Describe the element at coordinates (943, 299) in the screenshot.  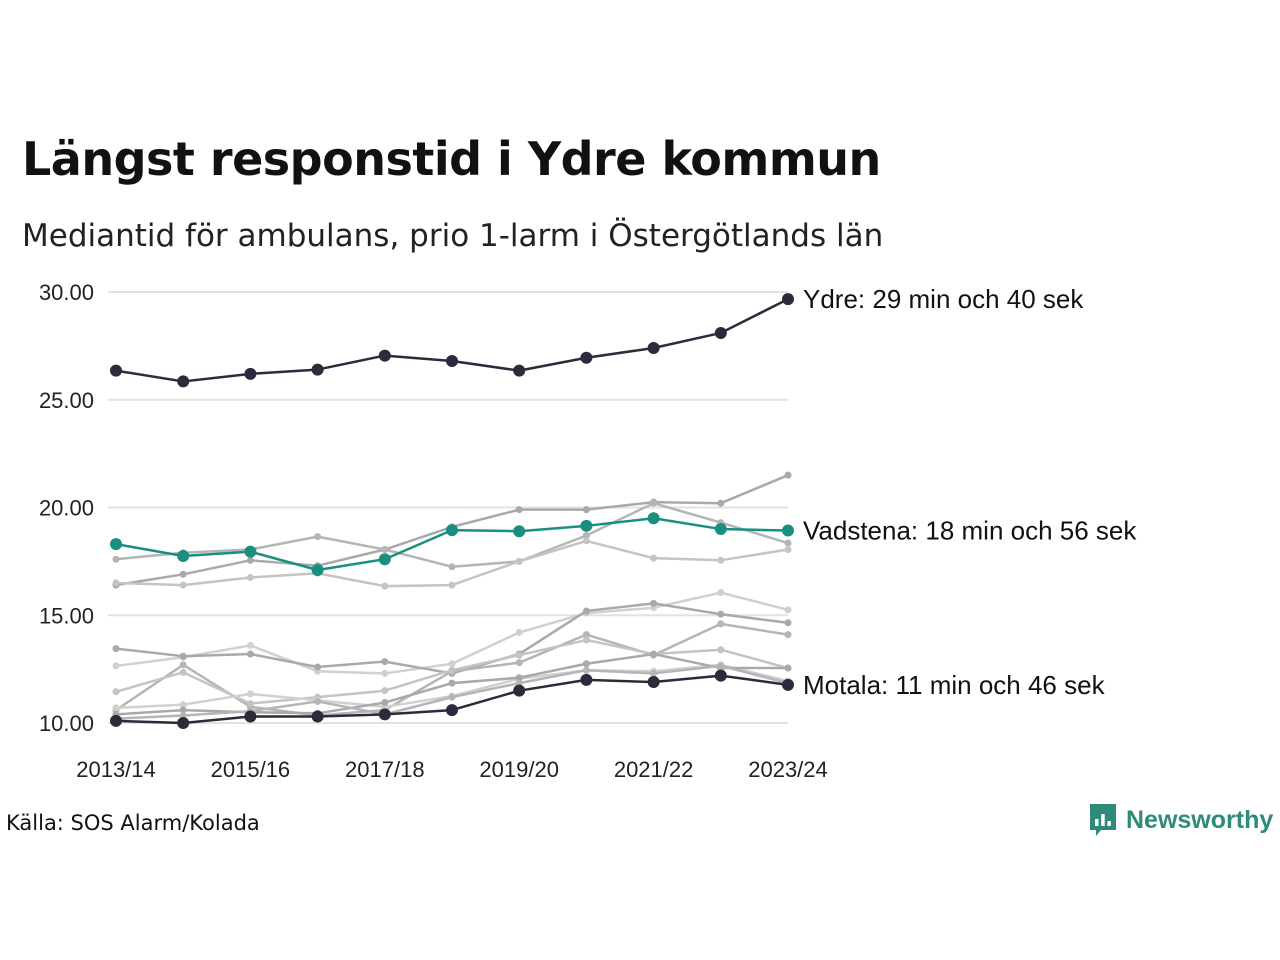
I see `ydre-label: Ydre: 29 min och 40 sek` at that location.